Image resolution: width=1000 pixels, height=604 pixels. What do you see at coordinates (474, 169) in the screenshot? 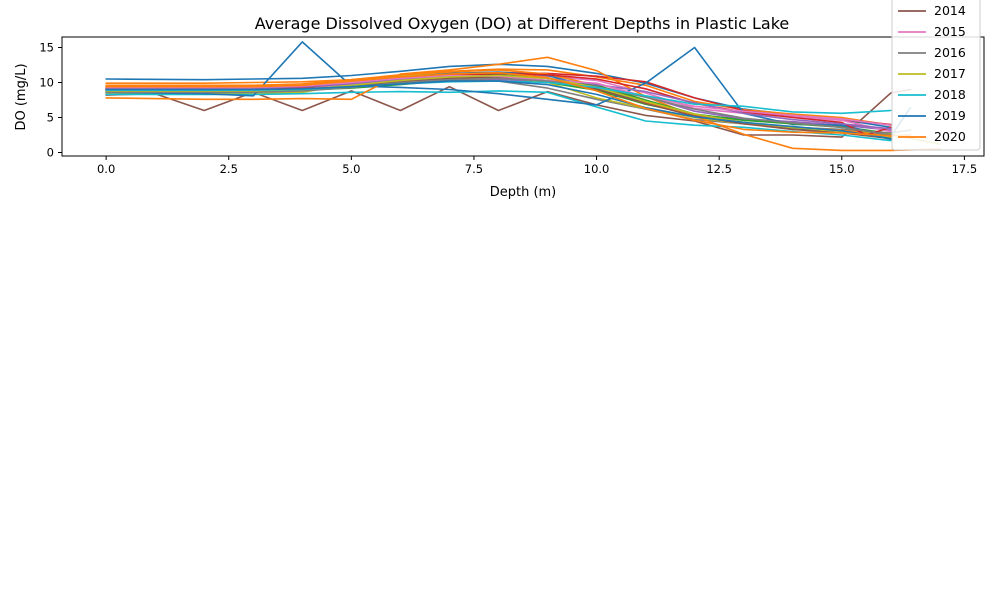
I see `x-tick-label: 7.5` at bounding box center [474, 169].